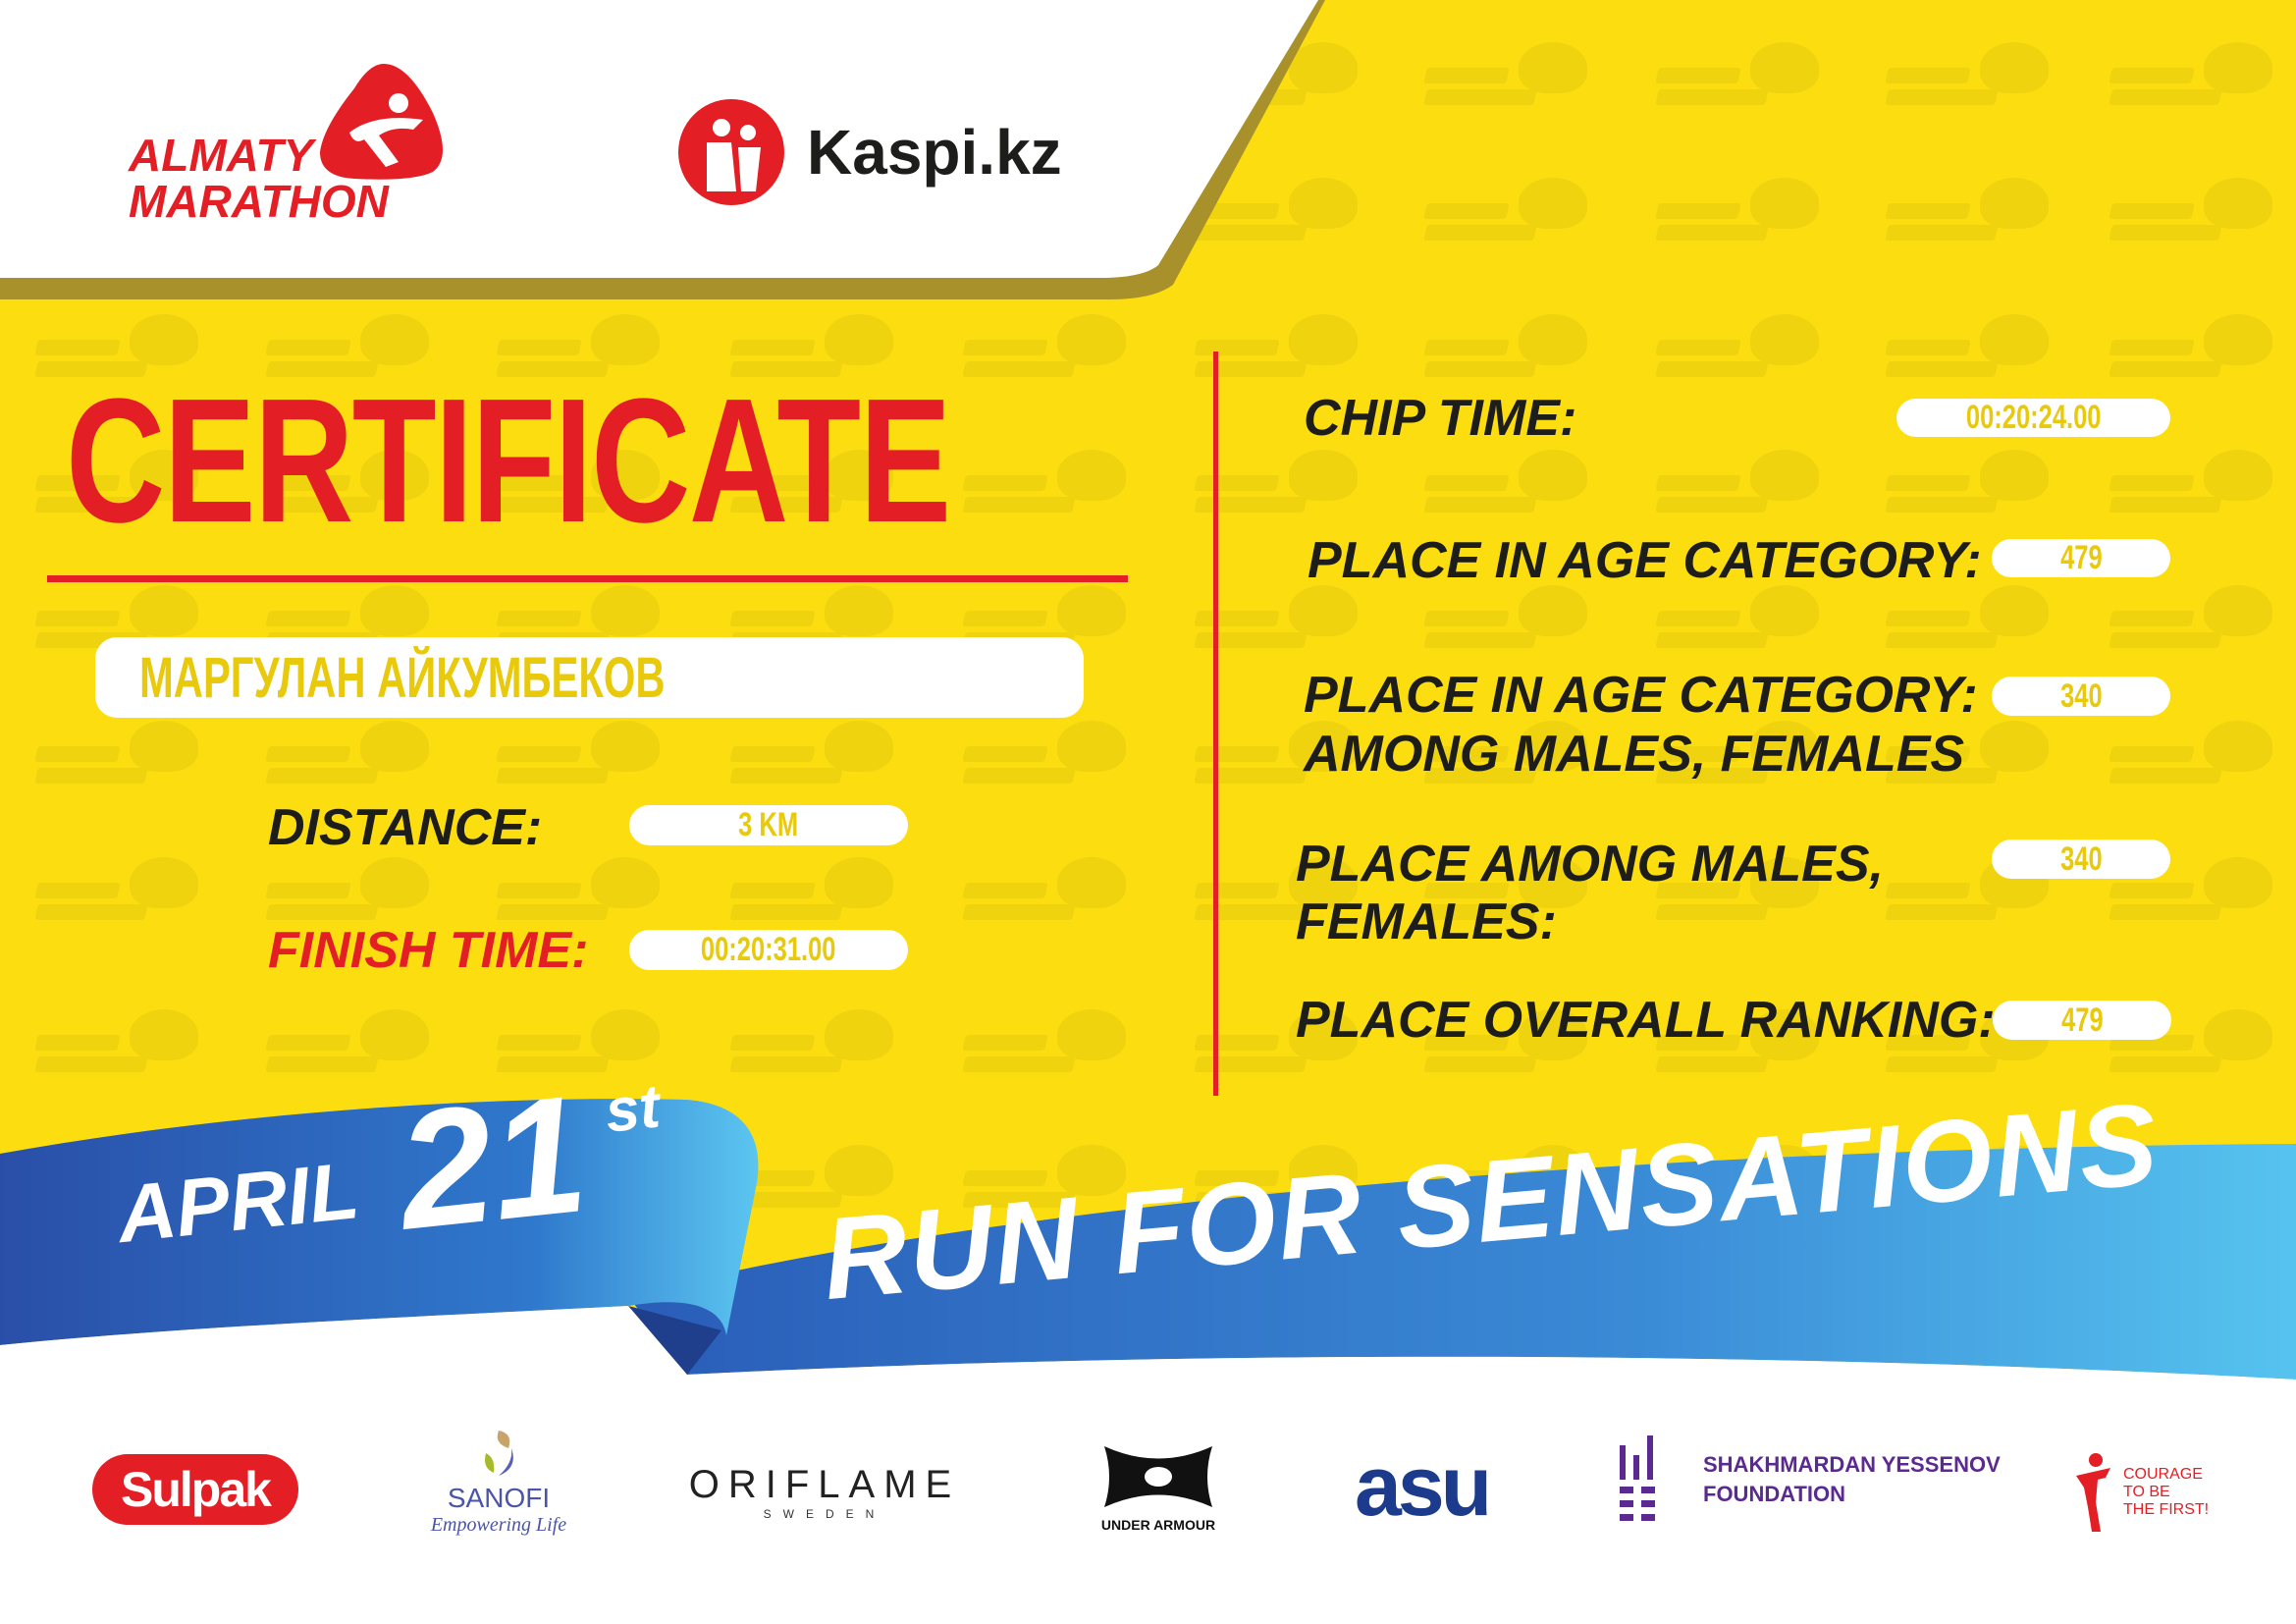 This screenshot has height=1624, width=2296. Describe the element at coordinates (768, 825) in the screenshot. I see `distance-field: 3 KM` at that location.